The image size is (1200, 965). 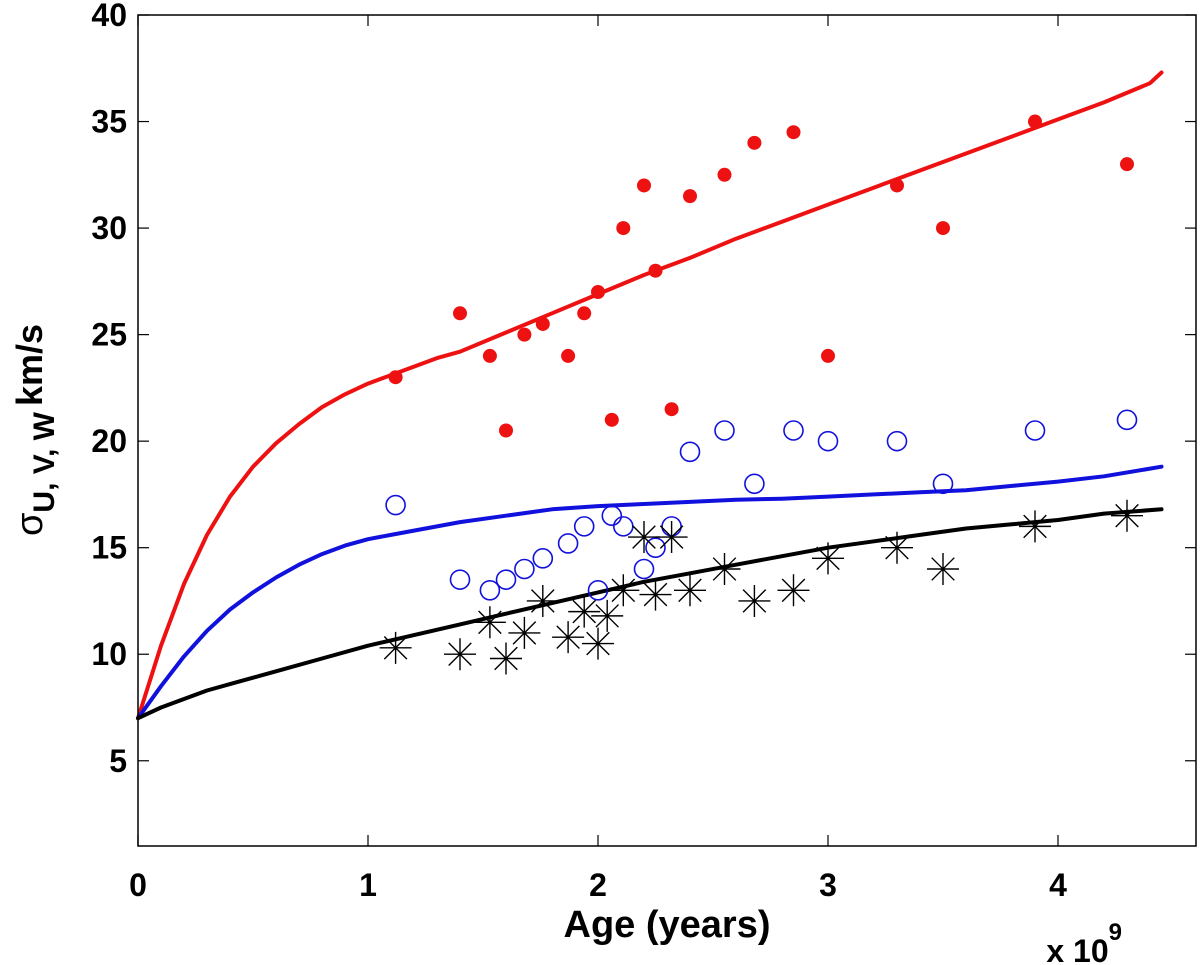 I want to click on x-tick-label-0: 0, so click(x=138, y=885).